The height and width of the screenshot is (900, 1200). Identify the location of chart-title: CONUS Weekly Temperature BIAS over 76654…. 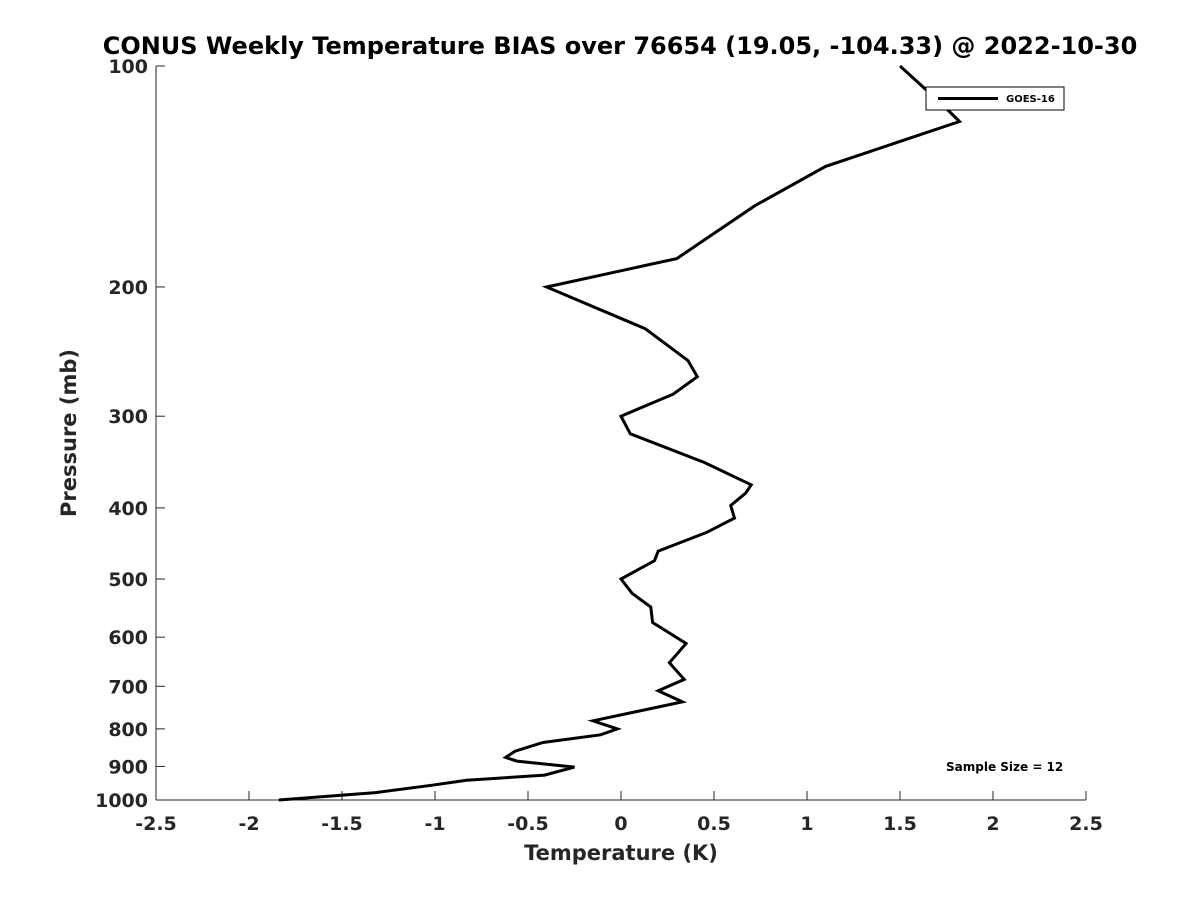
(620, 46).